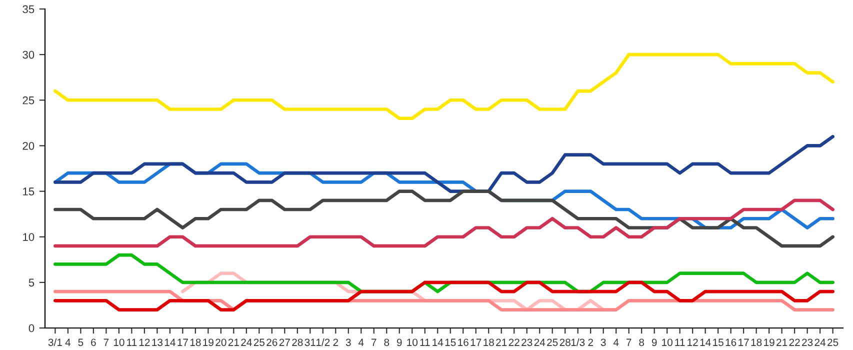 The height and width of the screenshot is (350, 853). Describe the element at coordinates (93, 342) in the screenshot. I see `x-tick-label: 6` at that location.